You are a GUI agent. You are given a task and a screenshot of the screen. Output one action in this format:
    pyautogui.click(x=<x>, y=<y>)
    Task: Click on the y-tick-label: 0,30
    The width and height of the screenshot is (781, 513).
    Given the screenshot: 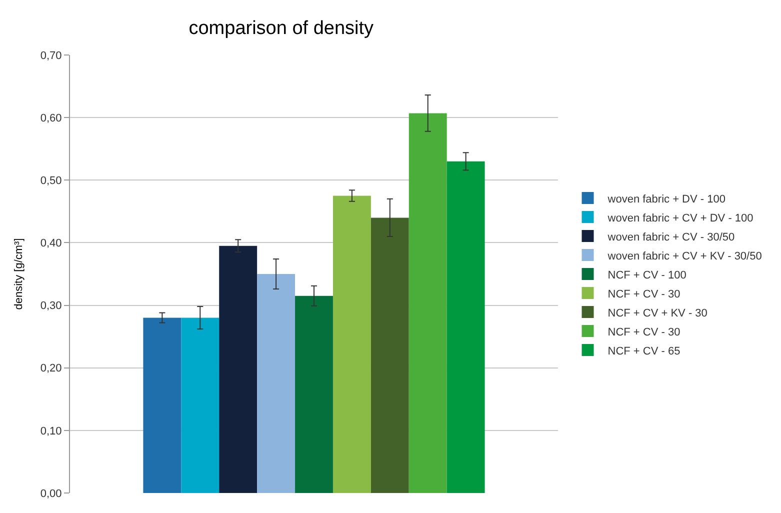 What is the action you would take?
    pyautogui.click(x=51, y=306)
    